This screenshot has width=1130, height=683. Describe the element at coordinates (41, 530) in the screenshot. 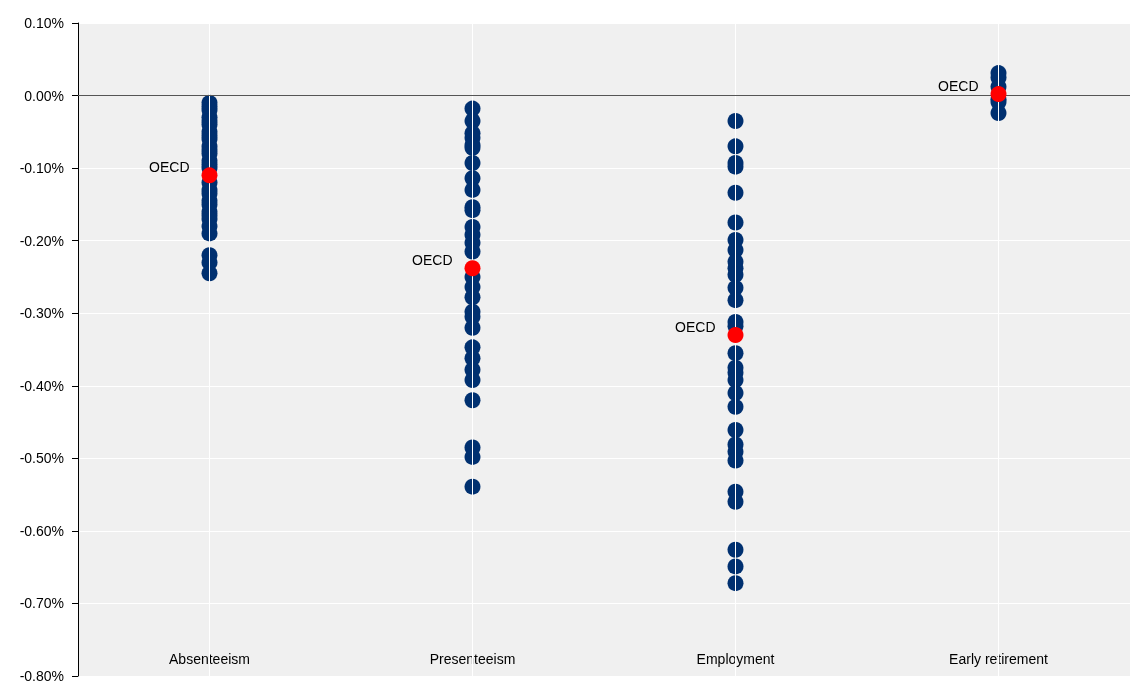

I see `y-tick-label: -0.60%` at that location.